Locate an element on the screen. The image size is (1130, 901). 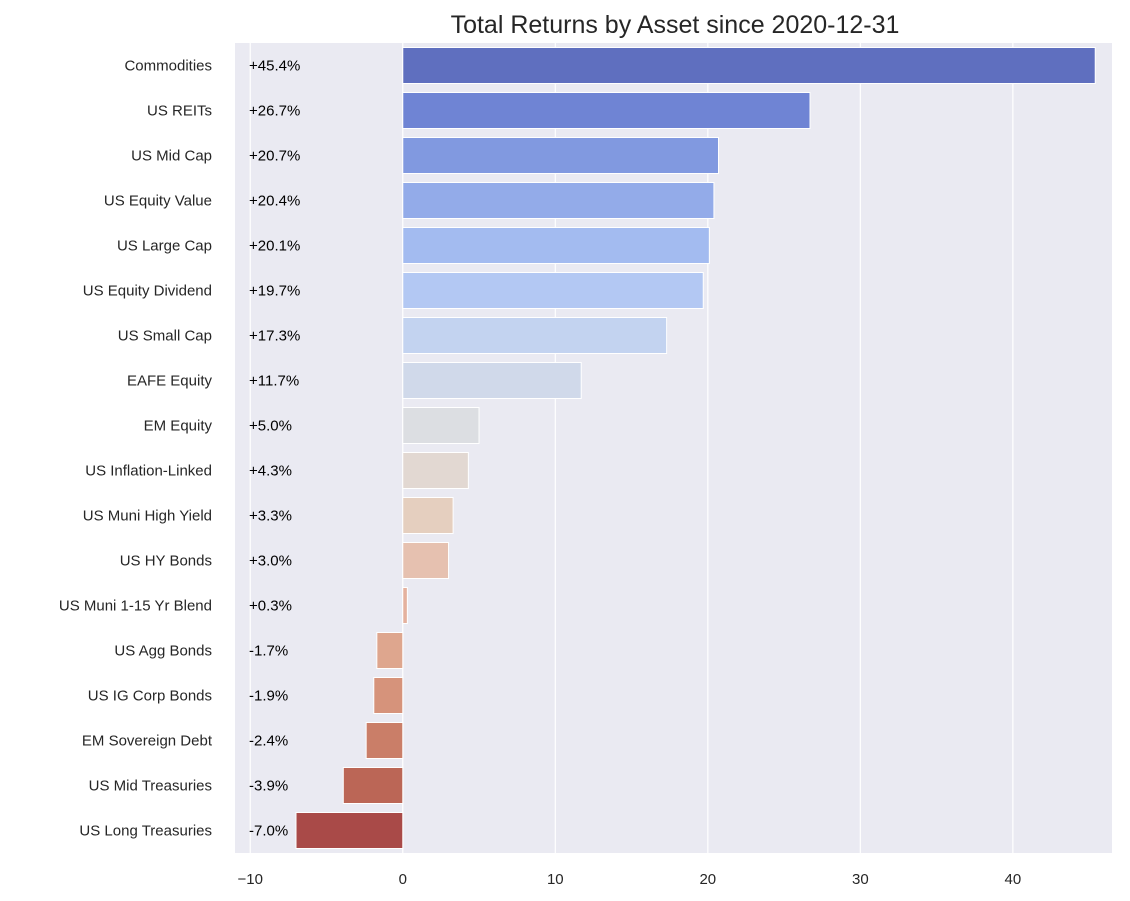
value-label: +11.7% is located at coordinates (274, 381).